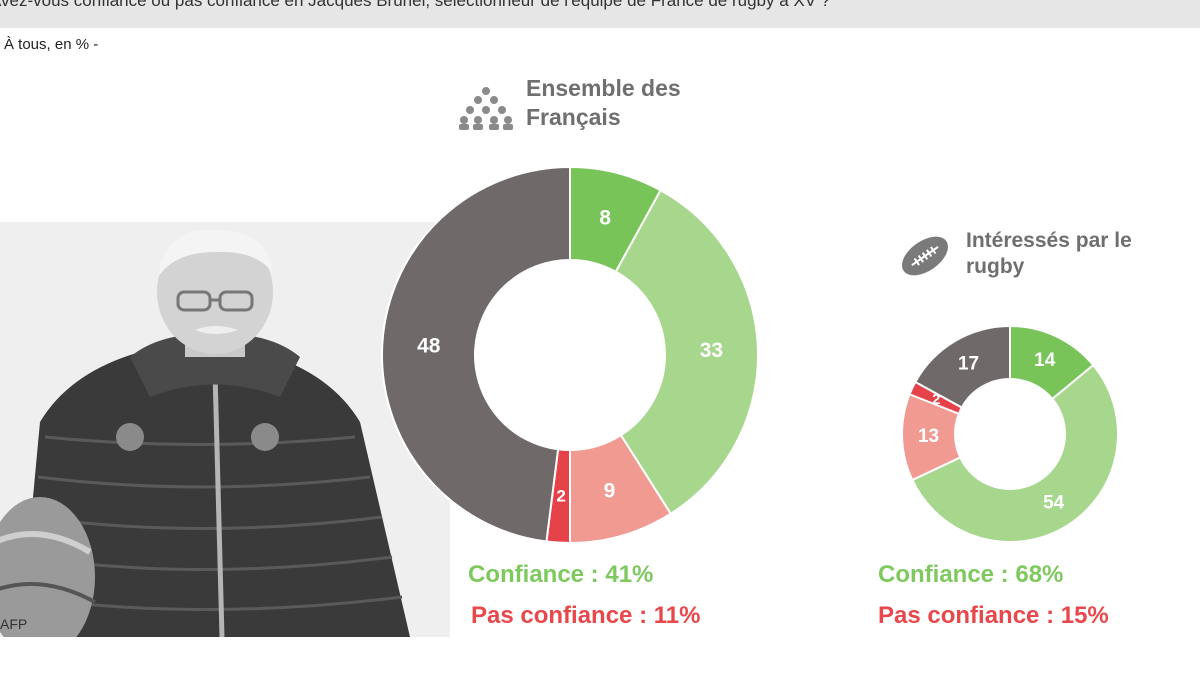  Describe the element at coordinates (925, 256) in the screenshot. I see `rugby-ball-icon` at that location.